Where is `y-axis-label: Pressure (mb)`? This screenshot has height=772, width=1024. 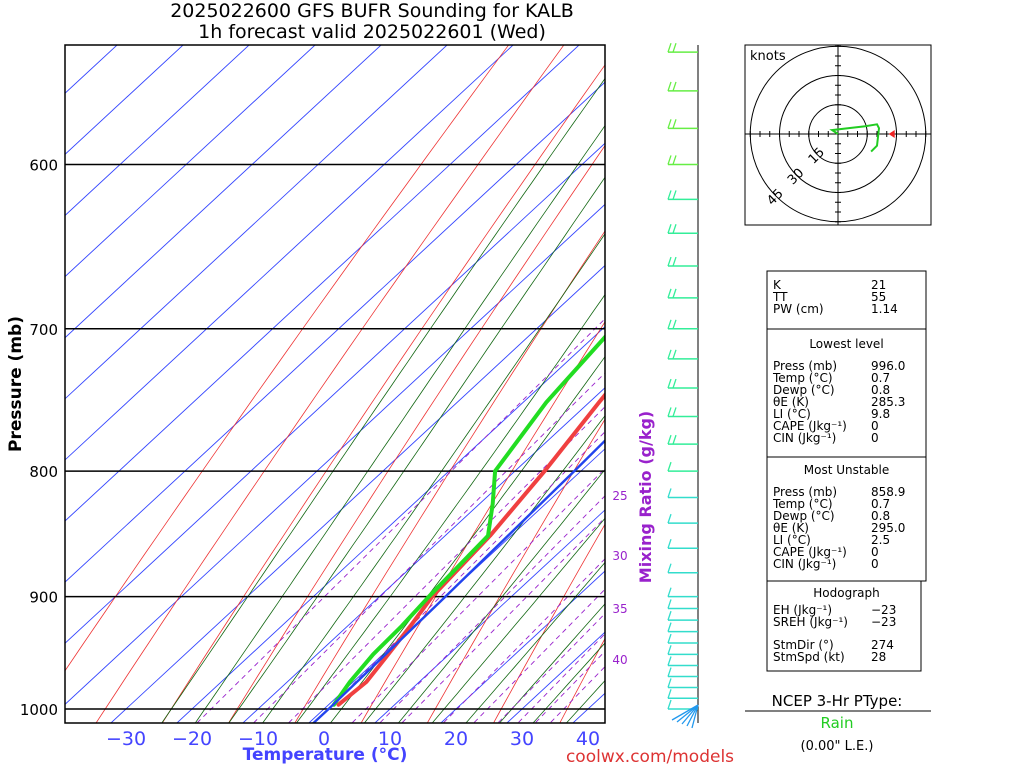 y-axis-label: Pressure (mb) is located at coordinates (16, 384).